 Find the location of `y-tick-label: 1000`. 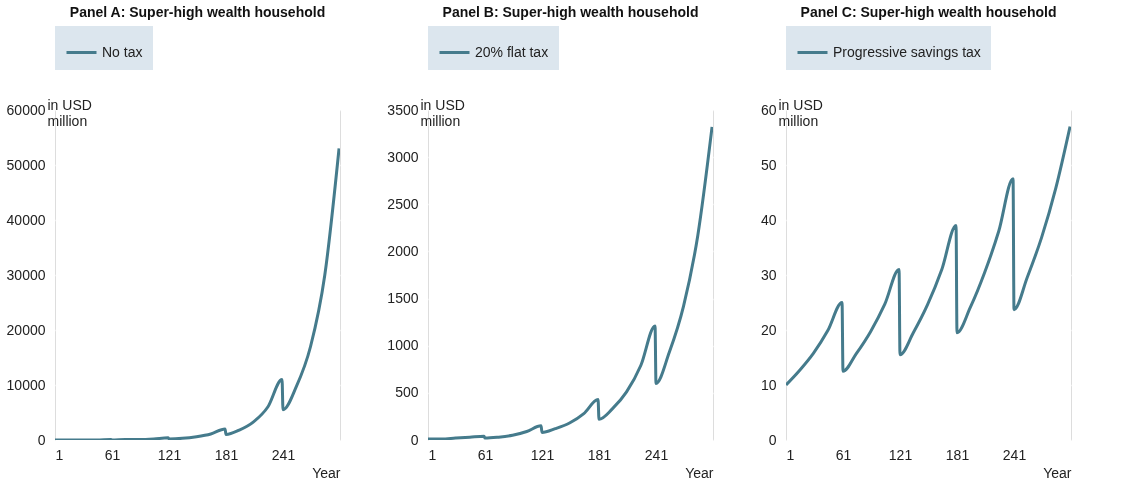

y-tick-label: 1000 is located at coordinates (403, 345).